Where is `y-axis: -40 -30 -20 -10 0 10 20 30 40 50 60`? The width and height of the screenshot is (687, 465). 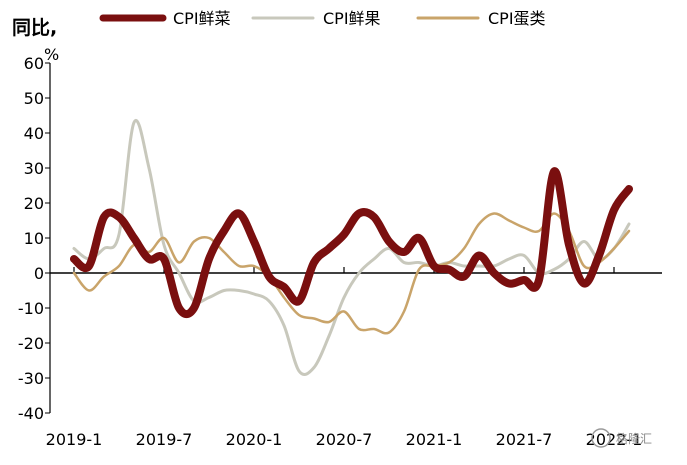
y-axis: -40 -30 -20 -10 0 10 20 30 40 50 60 is located at coordinates (34, 238).